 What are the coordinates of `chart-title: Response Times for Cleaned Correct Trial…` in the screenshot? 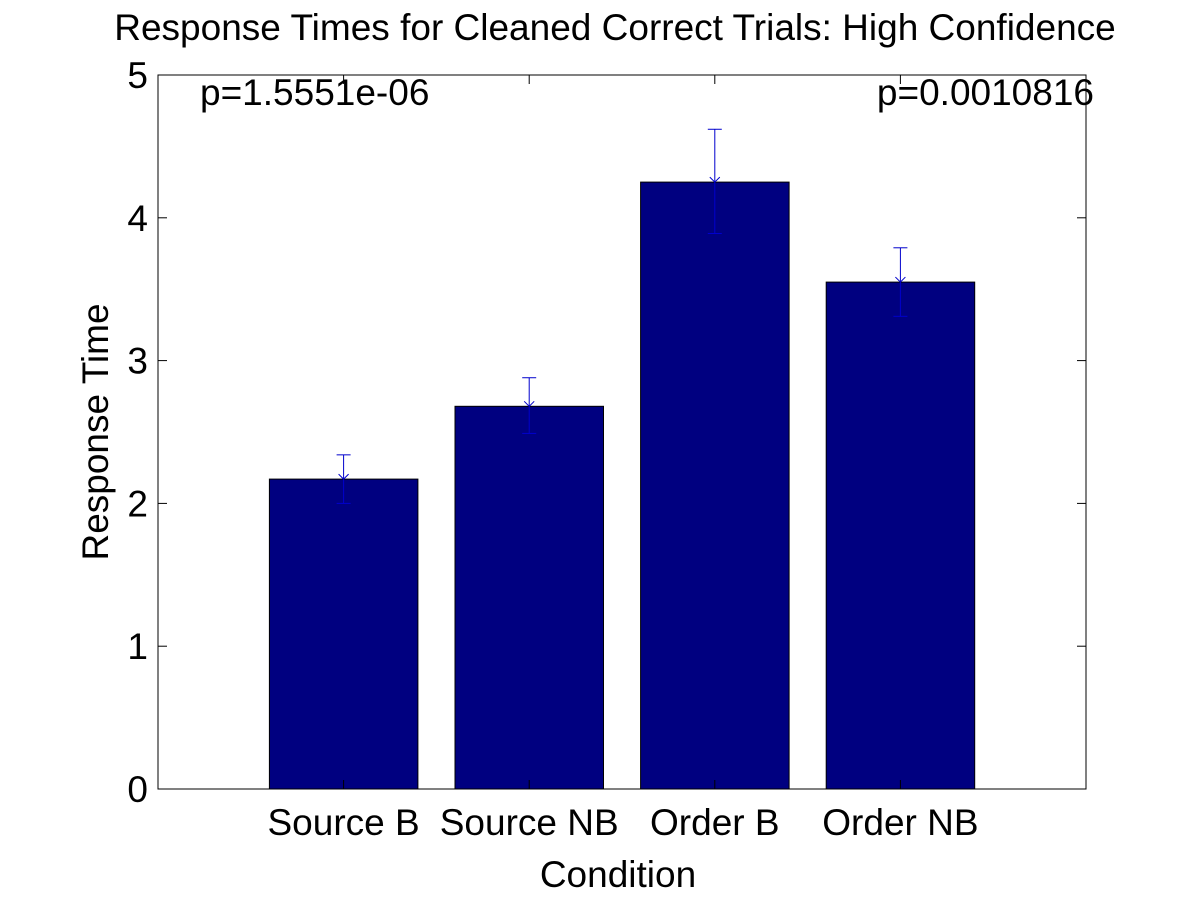 It's located at (615, 27).